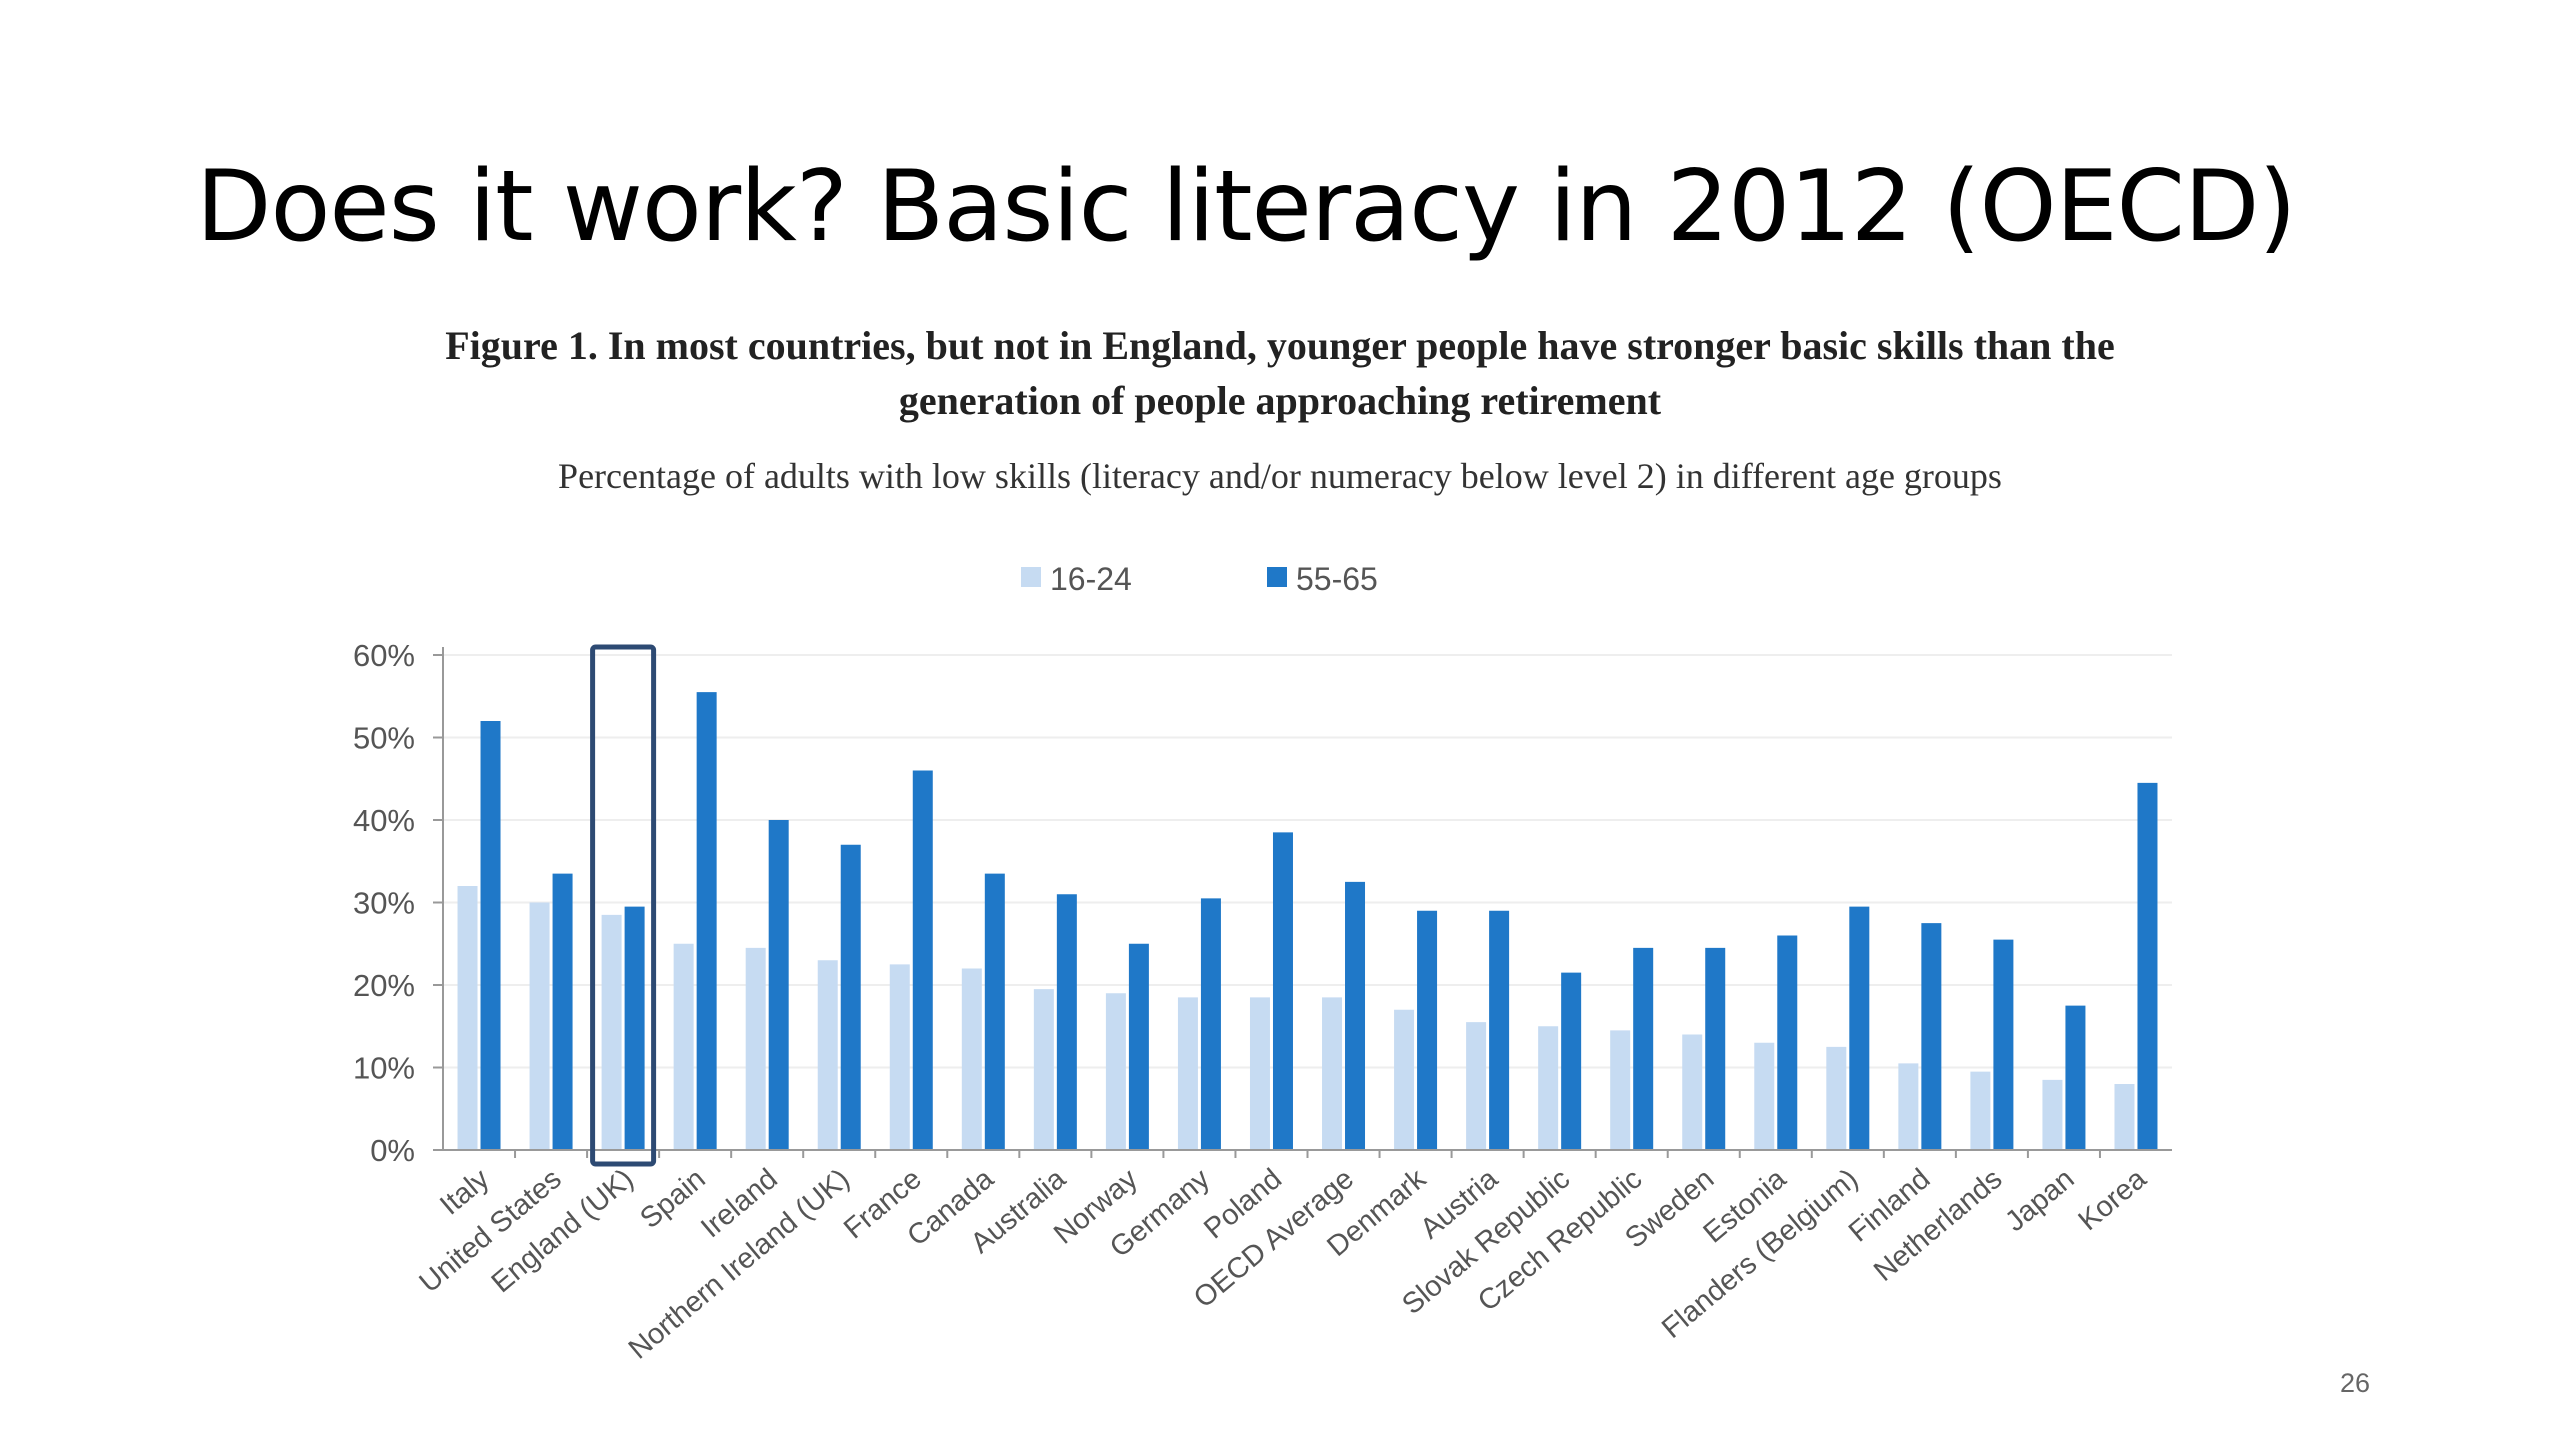  What do you see at coordinates (1787, 1042) in the screenshot?
I see `bar-55-65-estonia` at bounding box center [1787, 1042].